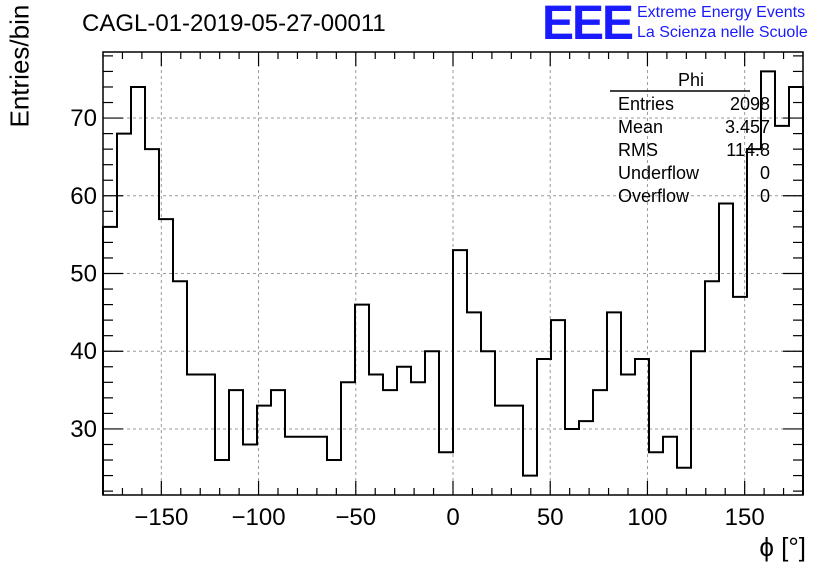  I want to click on x-tick-label: 50, so click(550, 517).